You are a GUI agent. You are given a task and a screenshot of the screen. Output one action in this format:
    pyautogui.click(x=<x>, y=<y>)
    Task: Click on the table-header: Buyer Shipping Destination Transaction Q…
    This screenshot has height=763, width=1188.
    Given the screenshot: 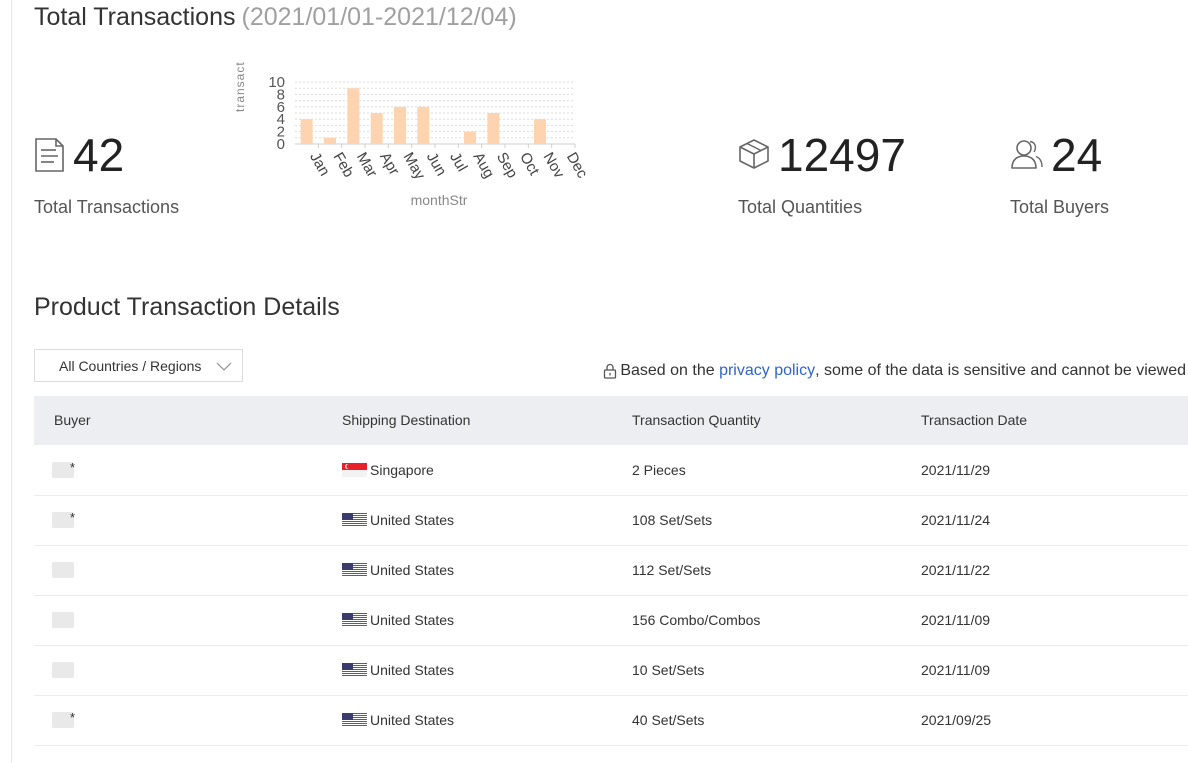 What is the action you would take?
    pyautogui.click(x=611, y=420)
    